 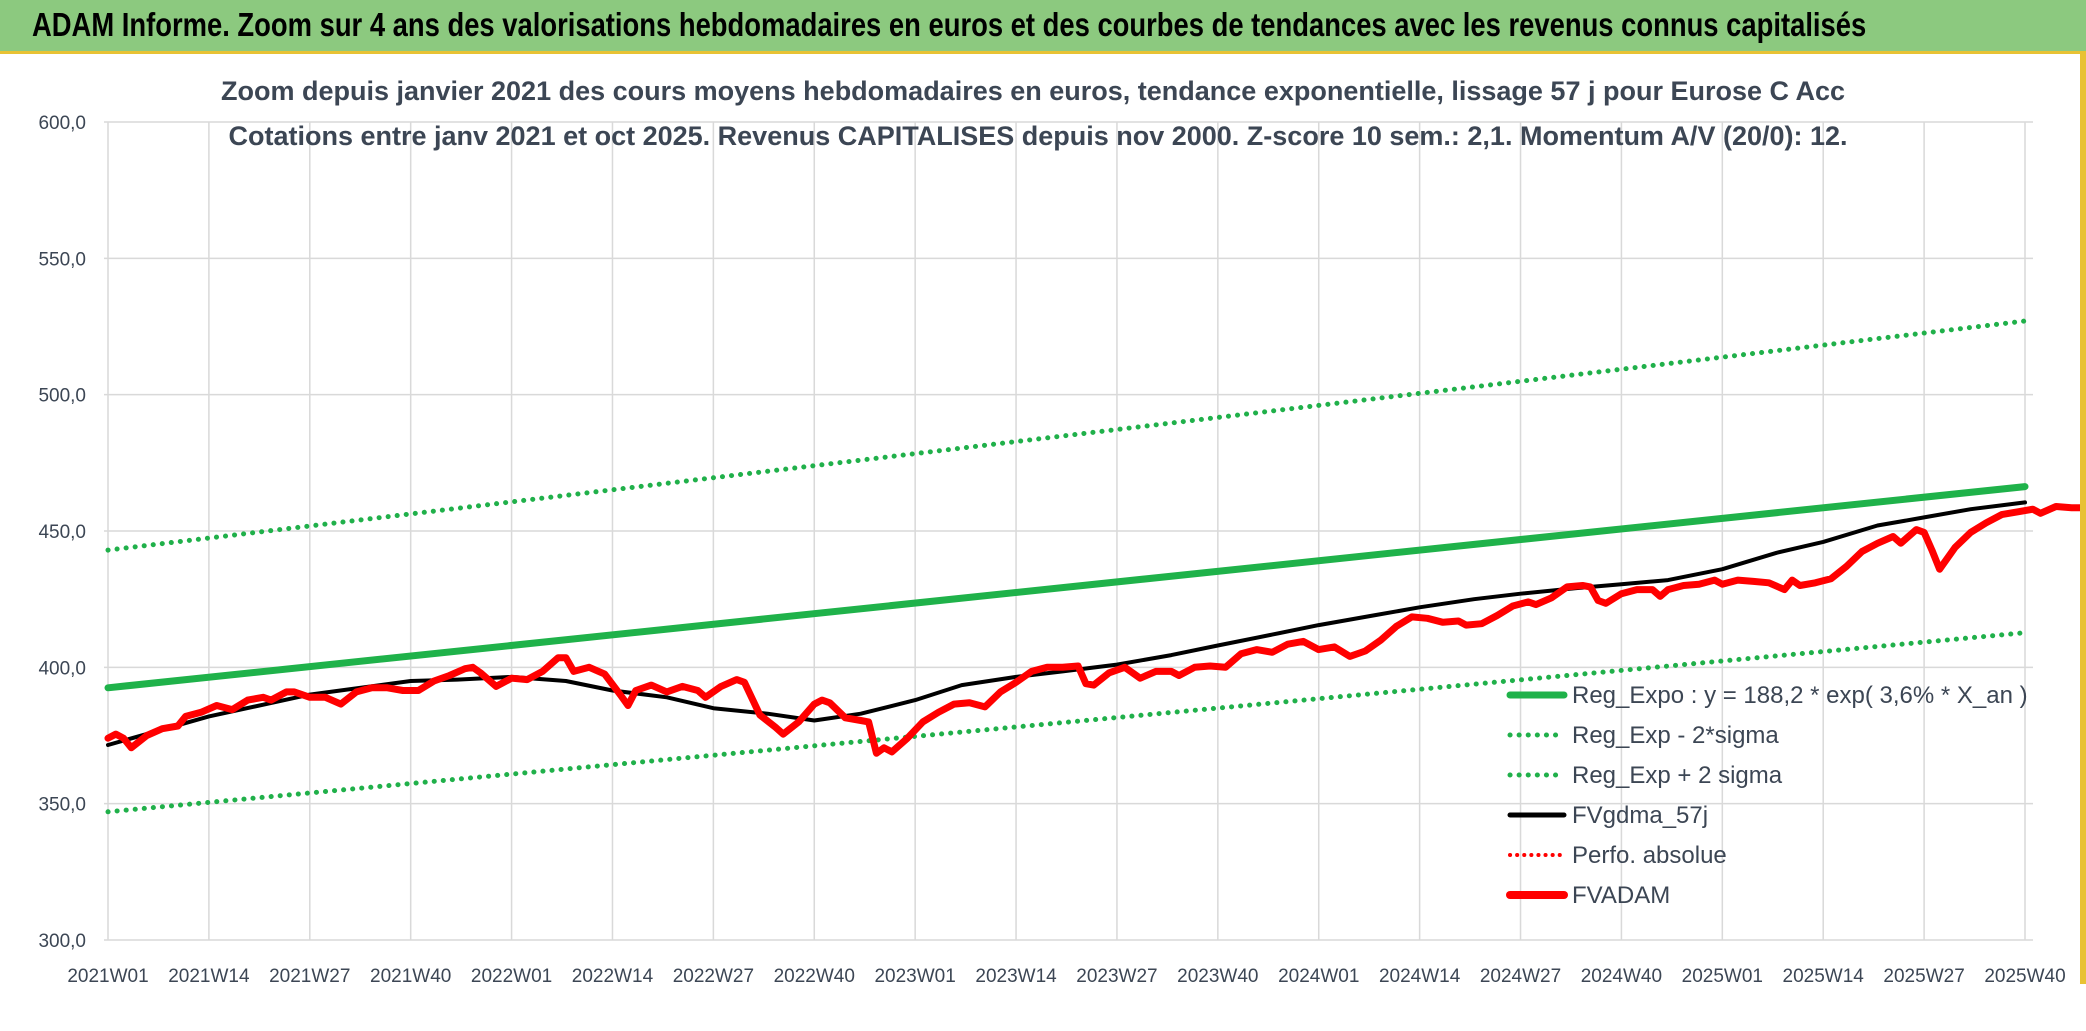 I want to click on x-tick-label: 2023W27, so click(x=1116, y=976).